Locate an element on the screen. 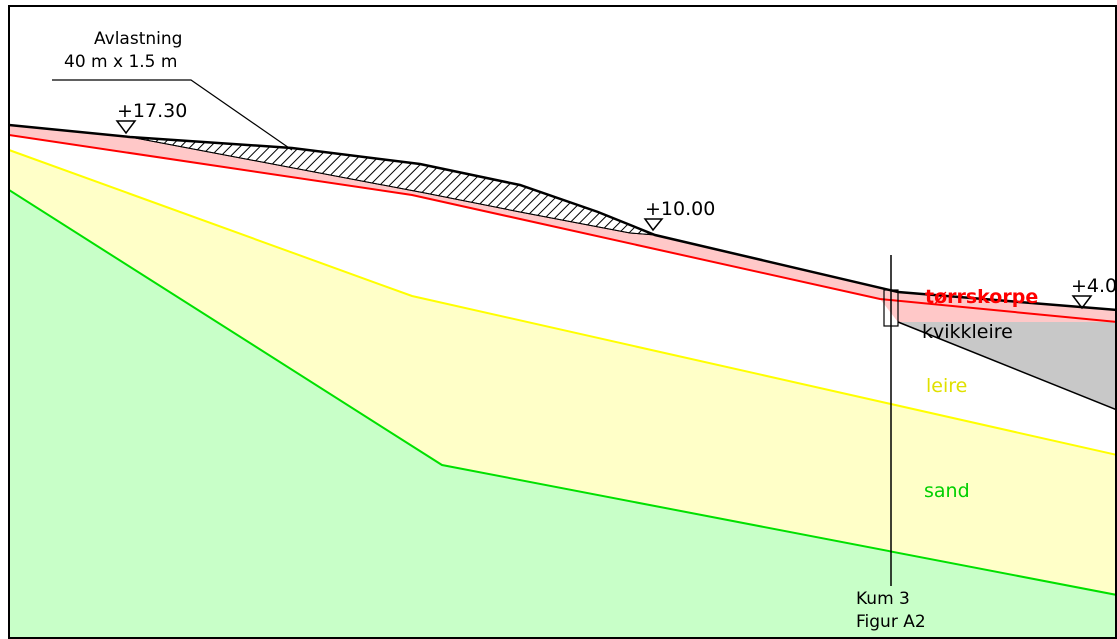 The height and width of the screenshot is (639, 1117). borehole-name: Kum 3 is located at coordinates (883, 599).